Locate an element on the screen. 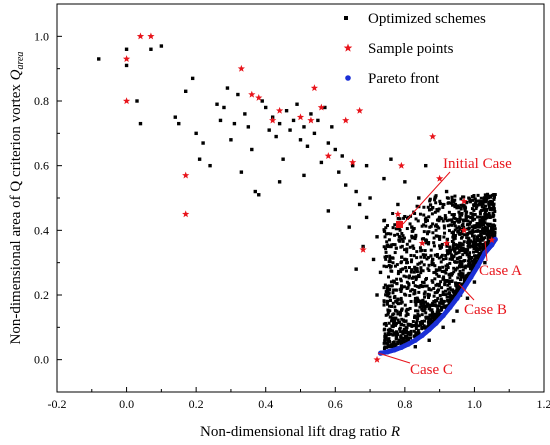  pareto-point is located at coordinates (450, 307).